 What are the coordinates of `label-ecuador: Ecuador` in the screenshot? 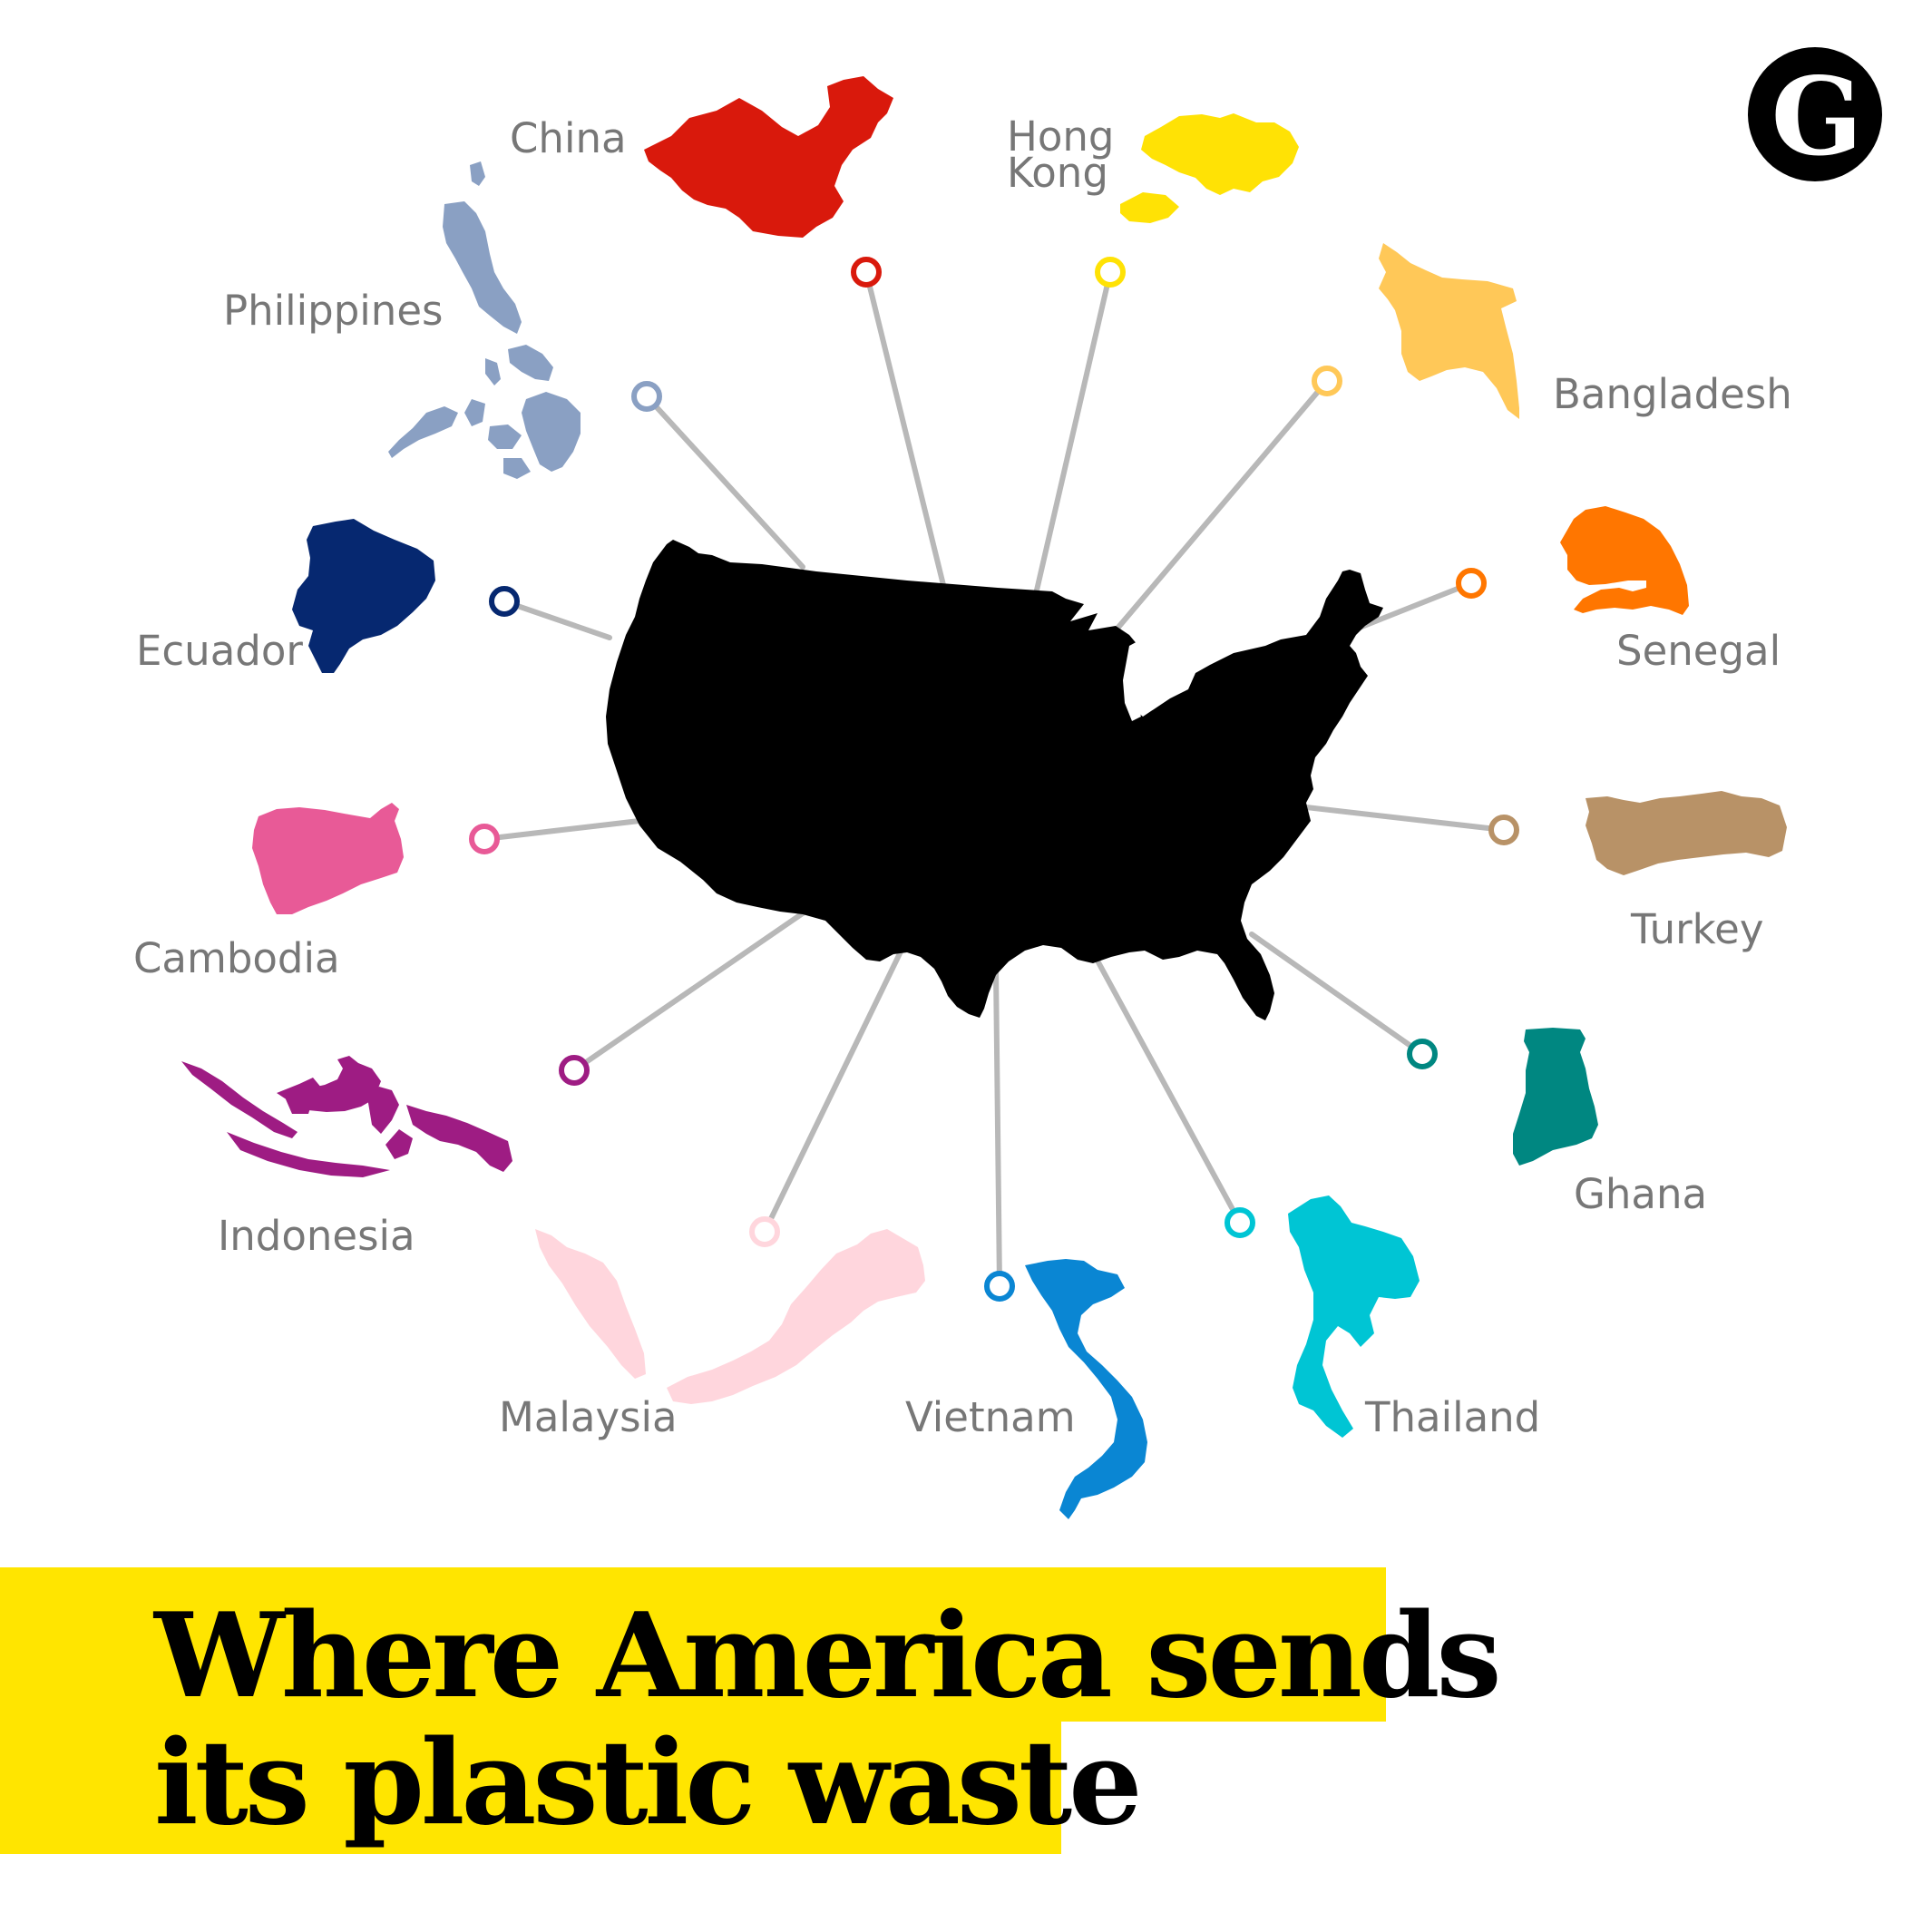 It's located at (219, 651).